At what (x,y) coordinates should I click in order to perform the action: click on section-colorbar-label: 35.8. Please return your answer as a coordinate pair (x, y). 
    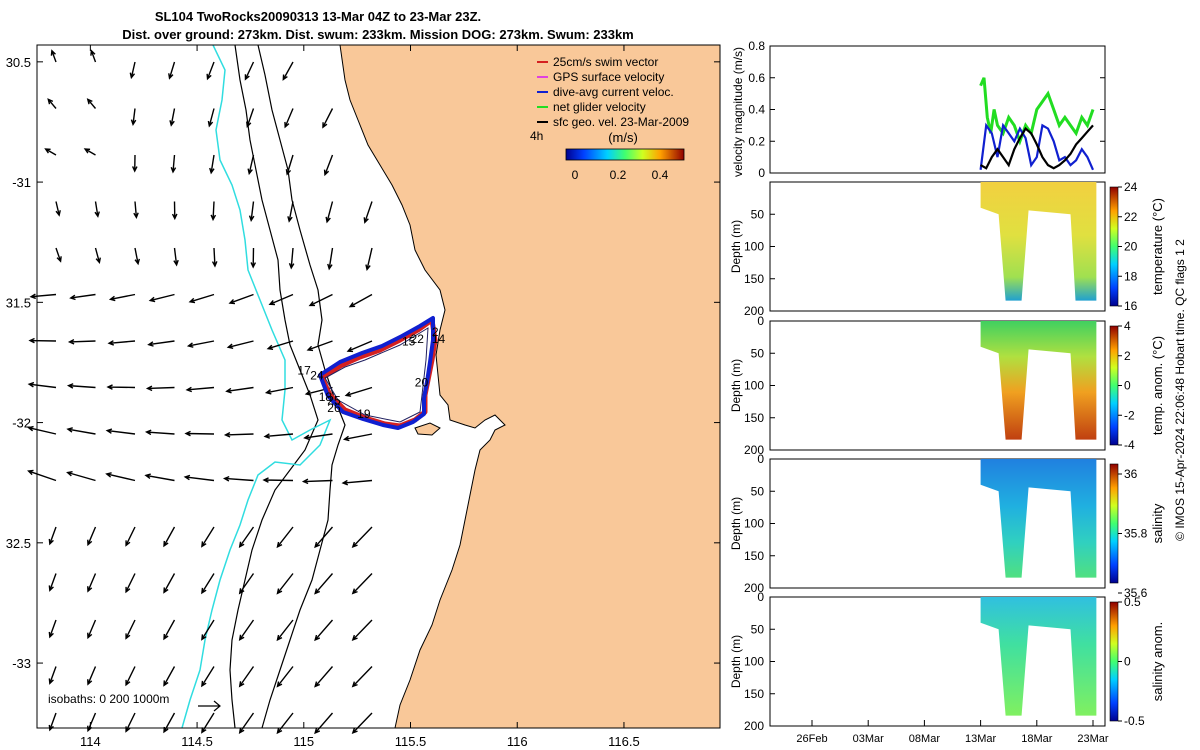
    Looking at the image, I should click on (1136, 534).